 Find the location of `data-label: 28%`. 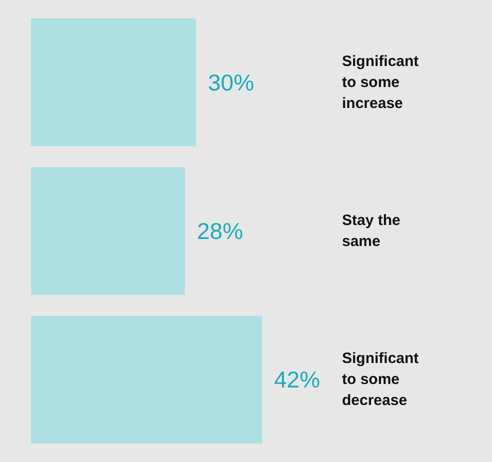

data-label: 28% is located at coordinates (220, 231).